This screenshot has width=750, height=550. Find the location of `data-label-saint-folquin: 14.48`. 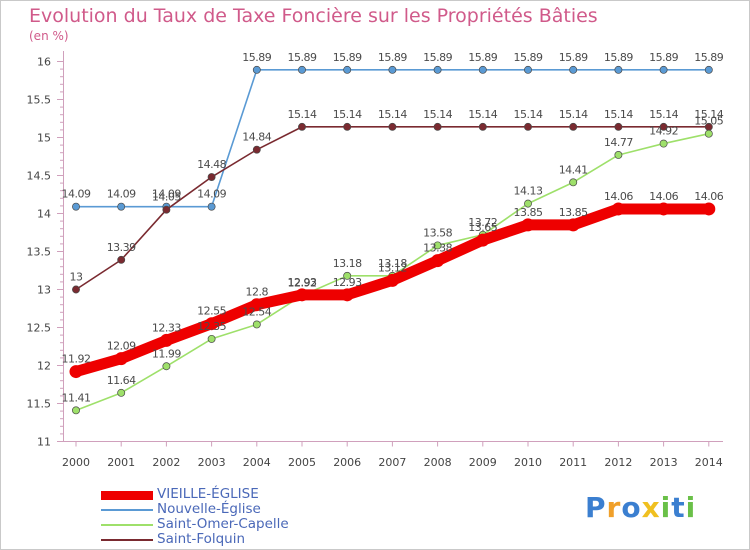

data-label-saint-folquin: 14.48 is located at coordinates (211, 164).